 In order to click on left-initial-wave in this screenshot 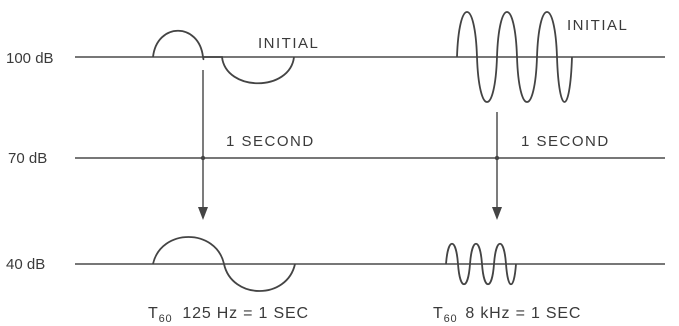, I will do `click(178, 45)`.